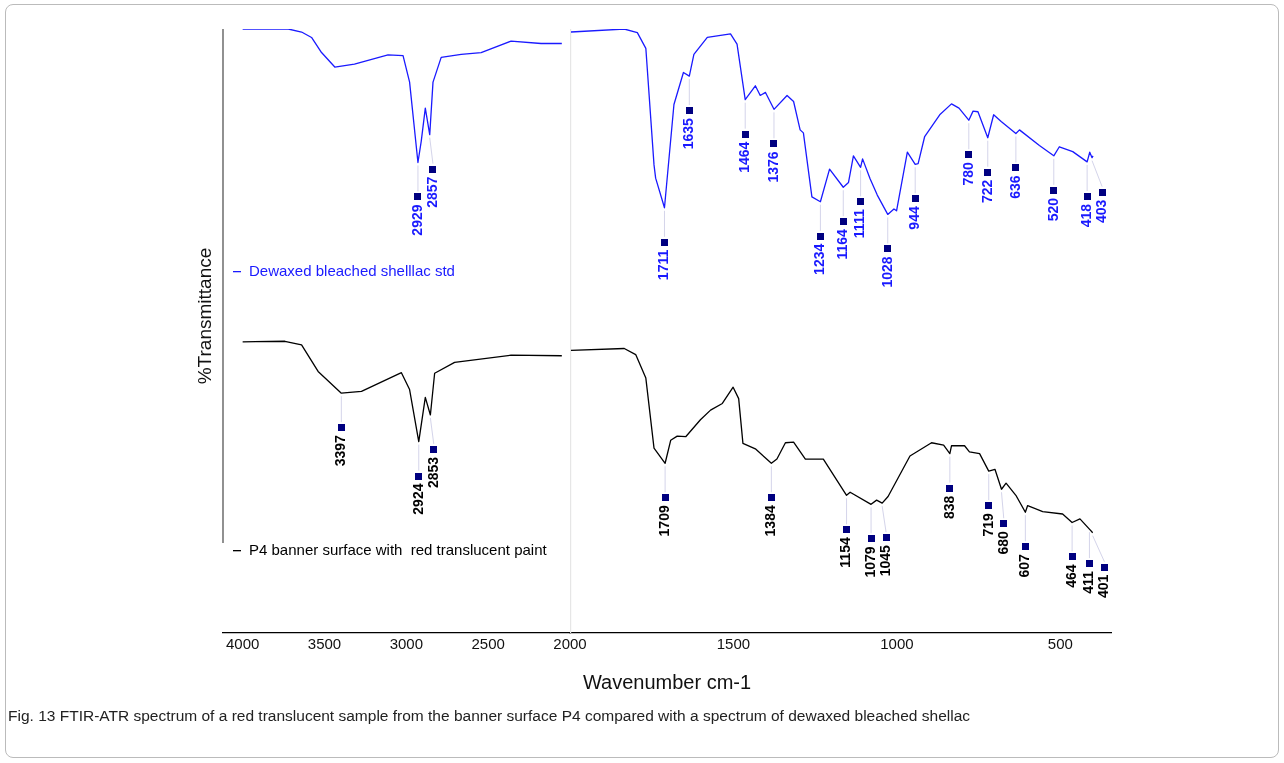  Describe the element at coordinates (884, 560) in the screenshot. I see `annotation: 1045` at that location.